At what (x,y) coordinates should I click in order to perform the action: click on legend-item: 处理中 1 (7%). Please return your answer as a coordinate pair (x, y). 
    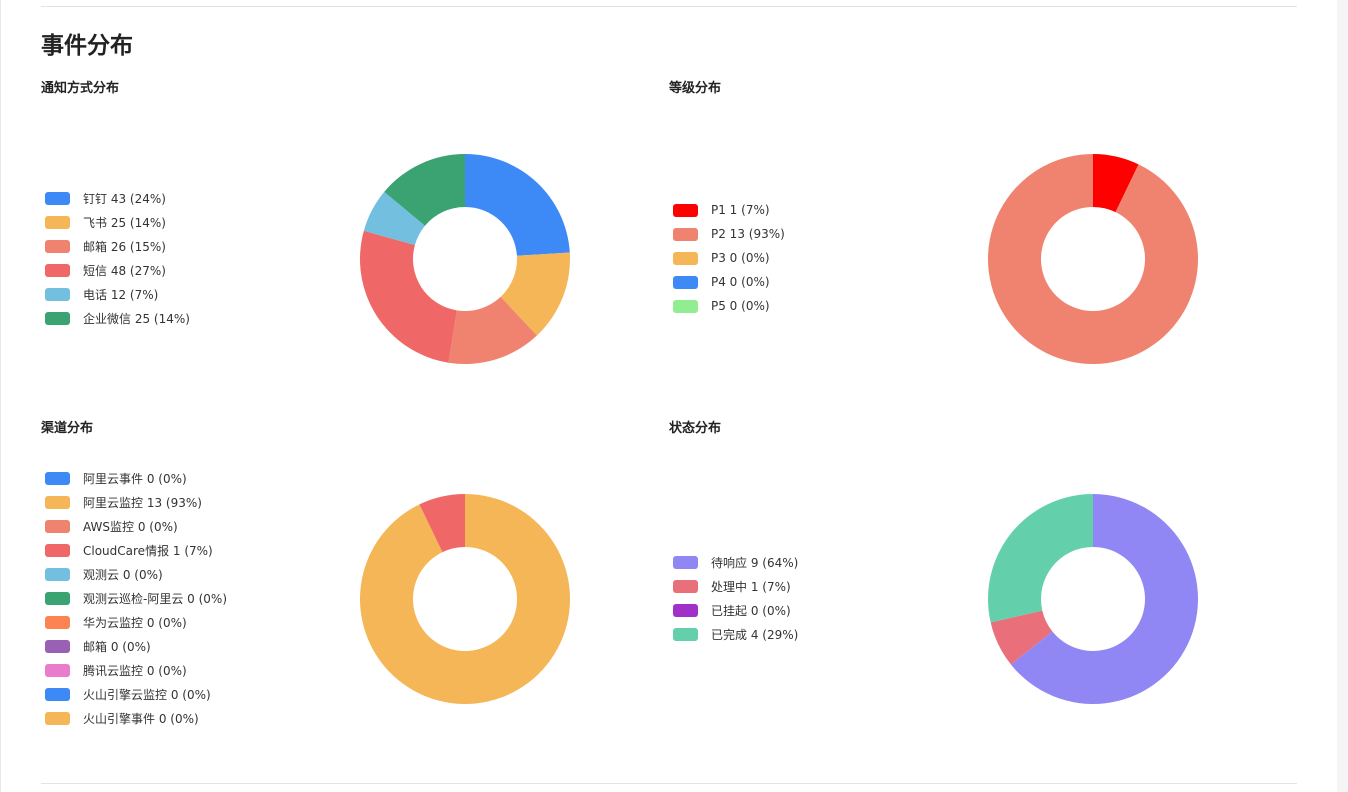
    Looking at the image, I should click on (735, 586).